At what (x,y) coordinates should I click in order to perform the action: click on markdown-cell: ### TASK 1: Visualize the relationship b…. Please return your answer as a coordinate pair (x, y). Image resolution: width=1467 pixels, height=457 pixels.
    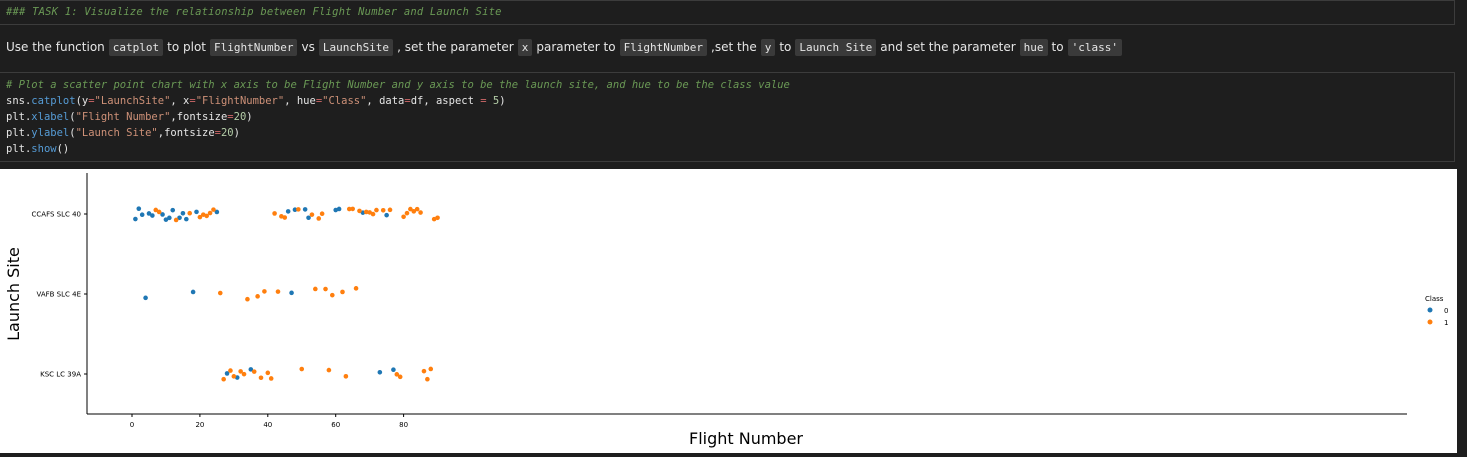
    Looking at the image, I should click on (727, 12).